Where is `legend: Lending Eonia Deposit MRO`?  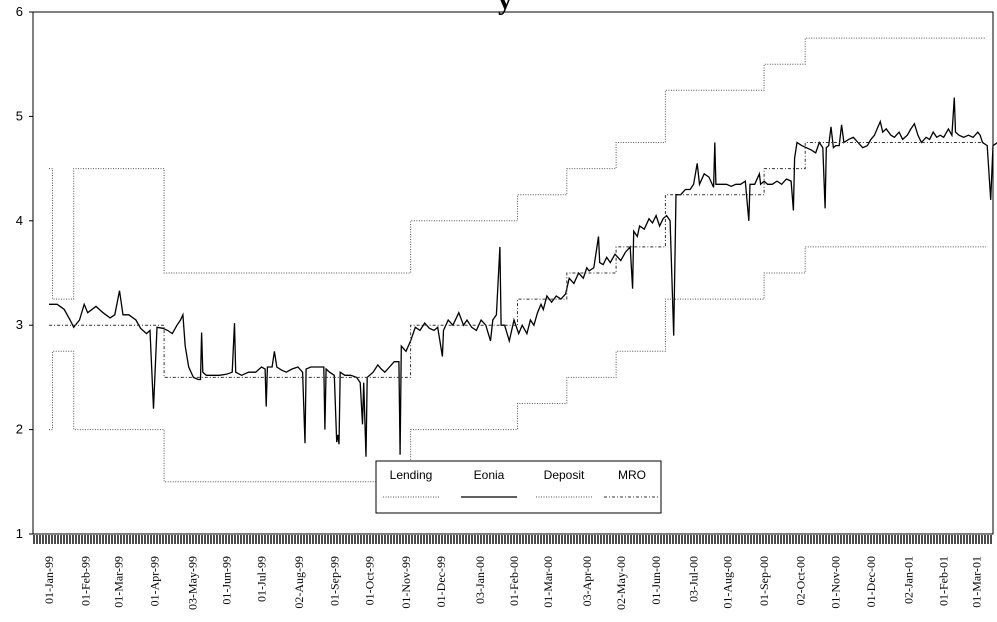 legend: Lending Eonia Deposit MRO is located at coordinates (518, 487).